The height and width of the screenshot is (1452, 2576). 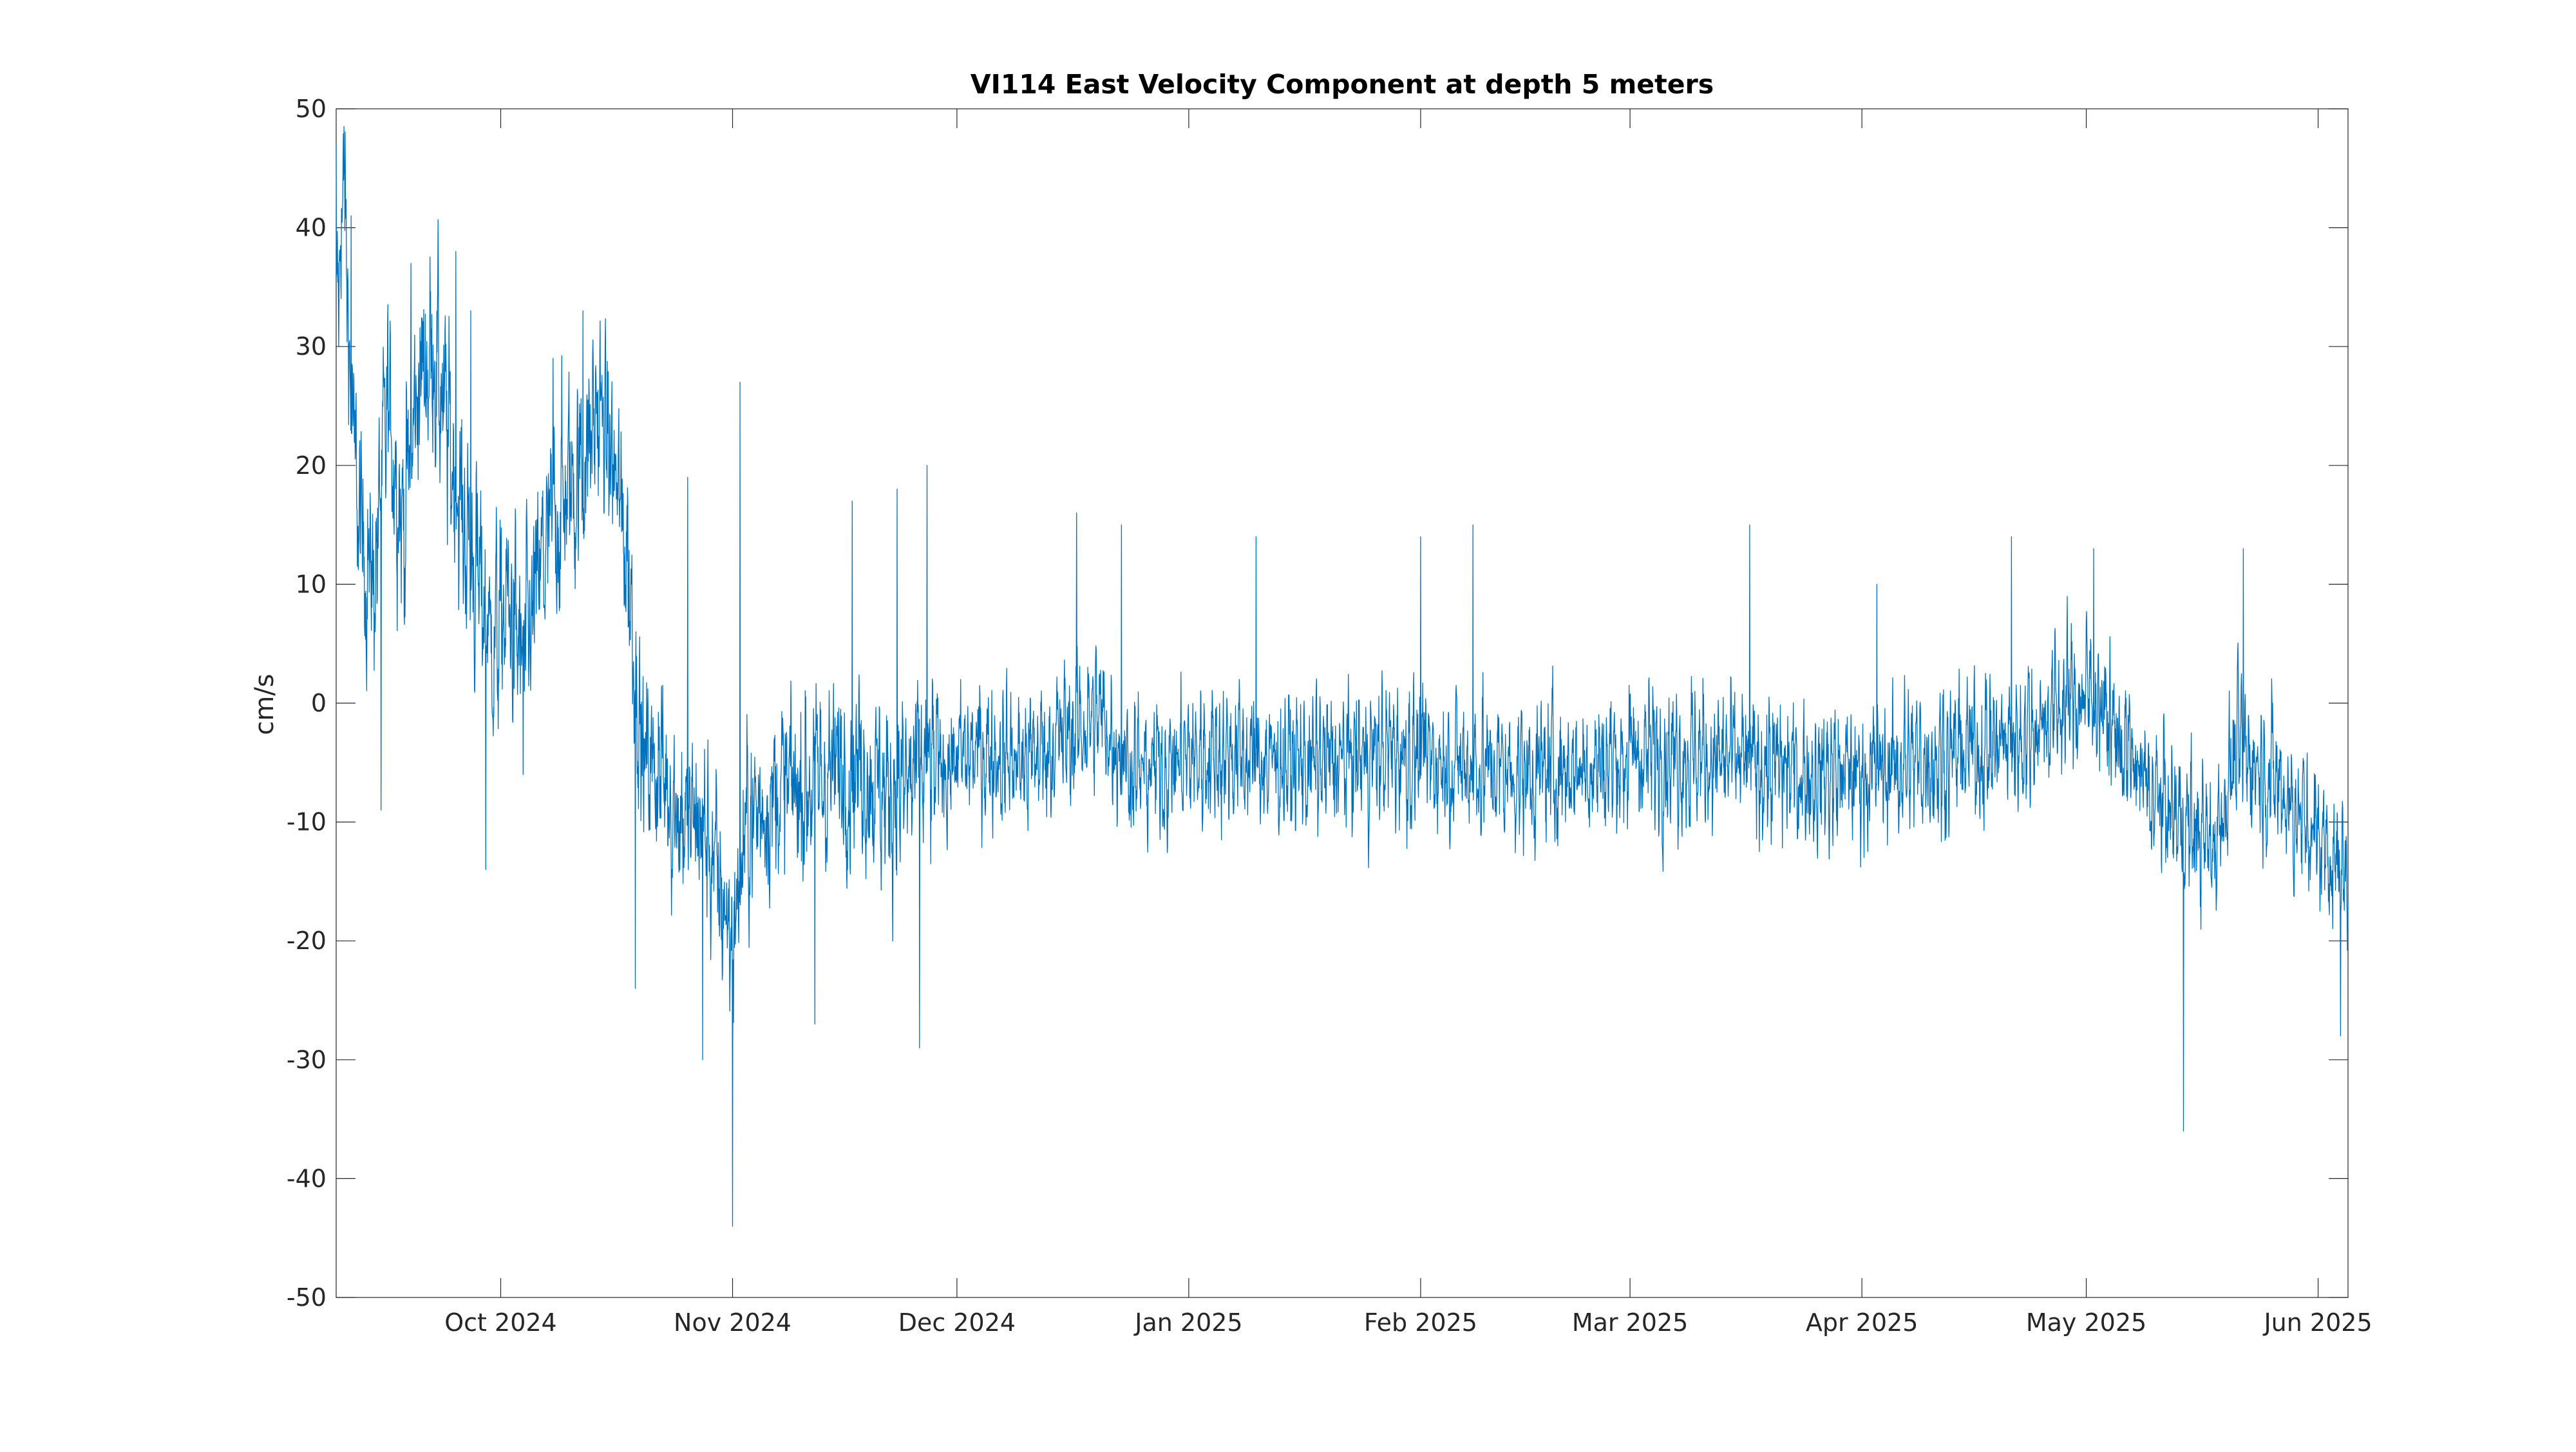 What do you see at coordinates (500, 1322) in the screenshot?
I see `x-tick-label: Oct 2024` at bounding box center [500, 1322].